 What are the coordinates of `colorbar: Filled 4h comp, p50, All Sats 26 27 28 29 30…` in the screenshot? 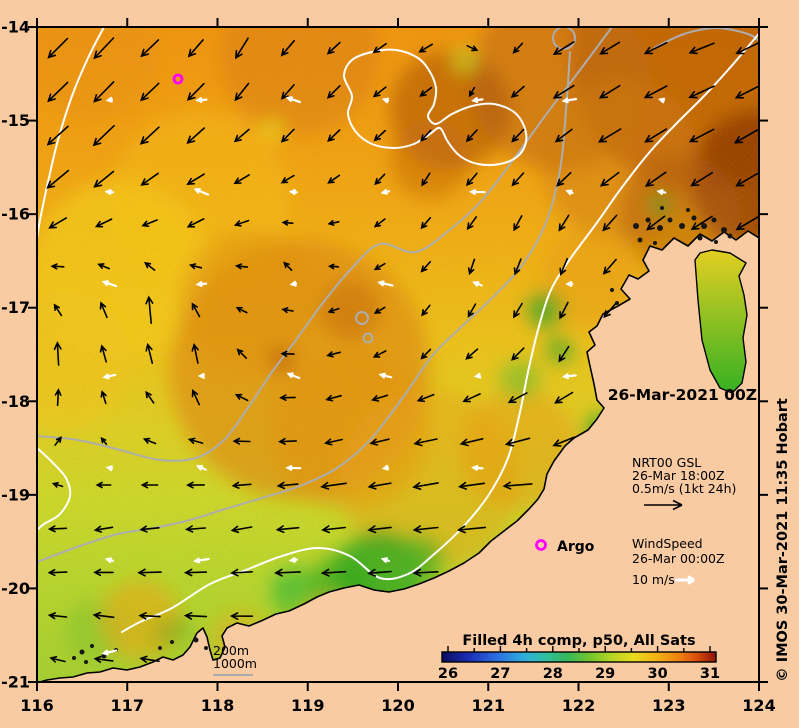 It's located at (579, 657).